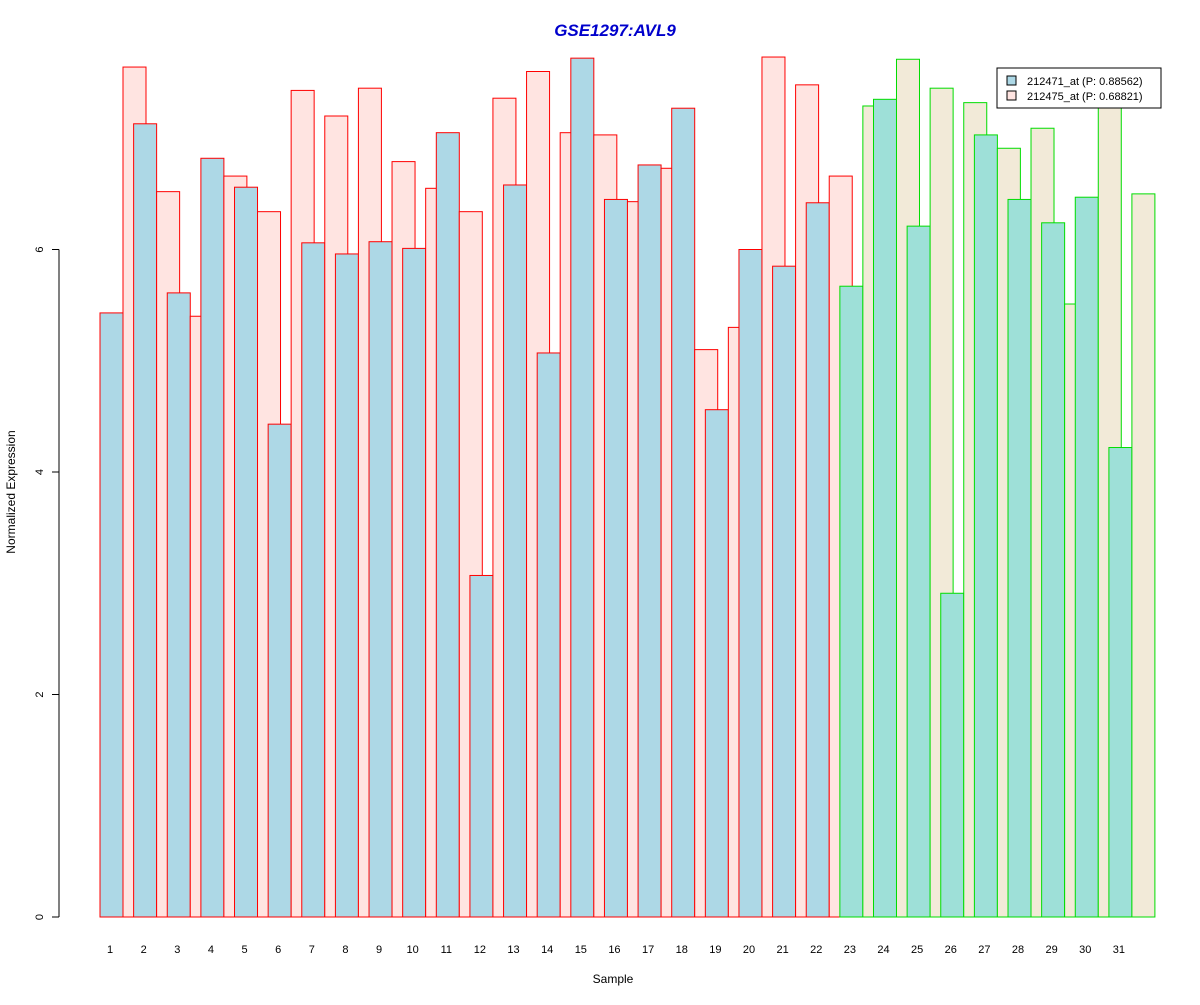 The height and width of the screenshot is (1005, 1200). Describe the element at coordinates (749, 950) in the screenshot. I see `x-tick-label: 20` at that location.